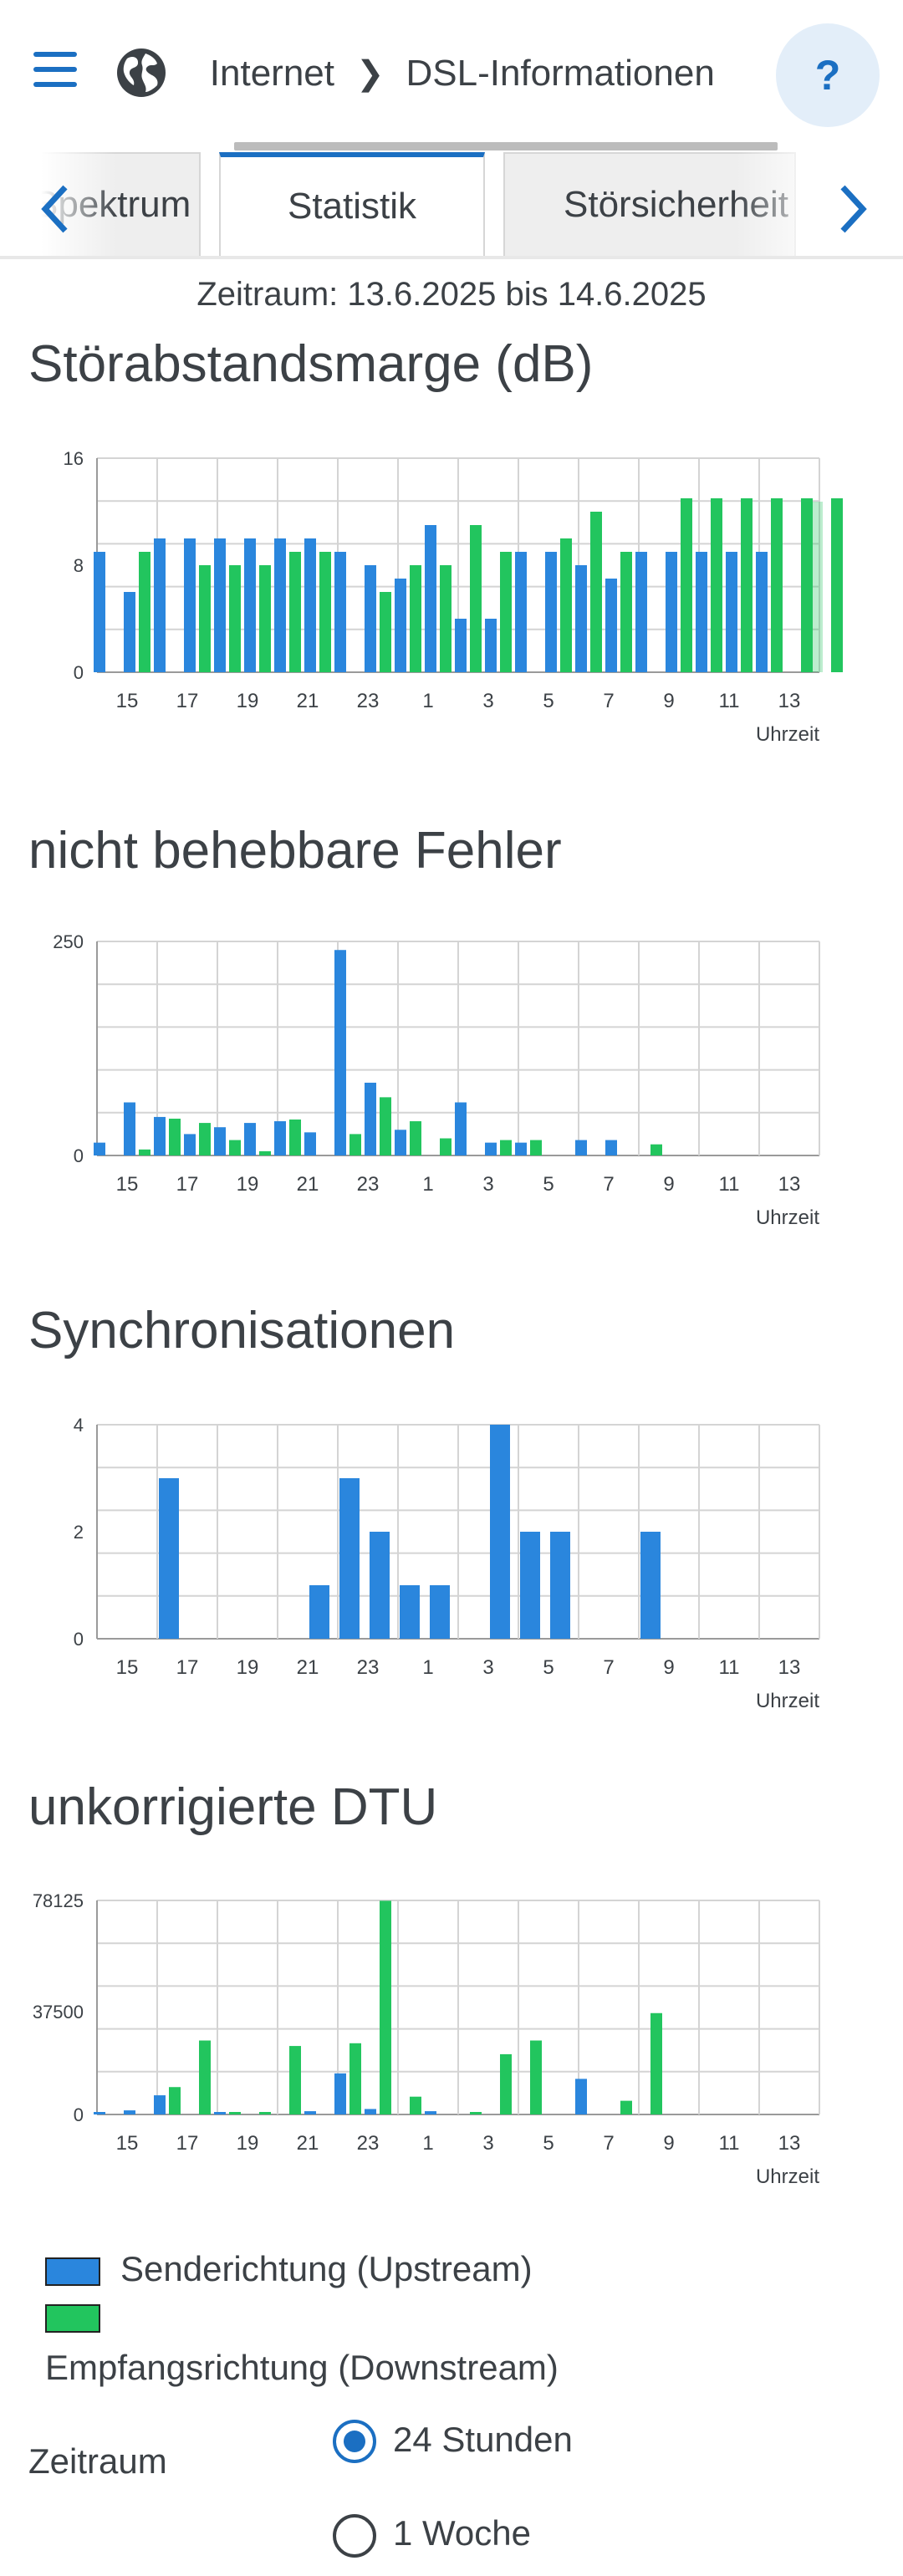 This screenshot has height=2576, width=903. What do you see at coordinates (57, 209) in the screenshot?
I see `chevron-left-icon` at bounding box center [57, 209].